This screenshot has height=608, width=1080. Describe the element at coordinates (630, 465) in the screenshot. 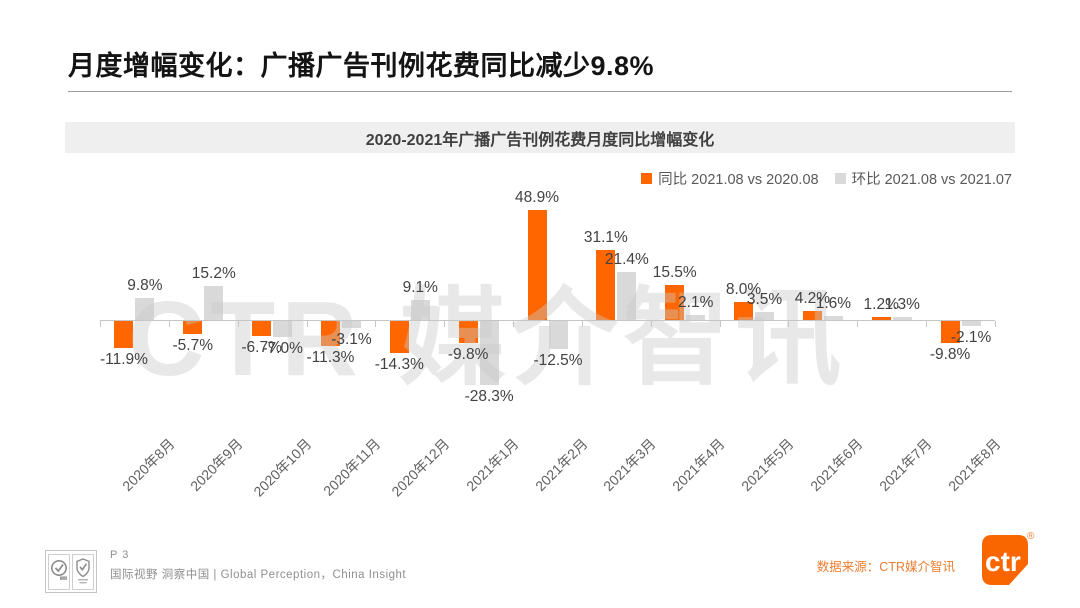

I see `x-axis-label: 2021年3月` at that location.